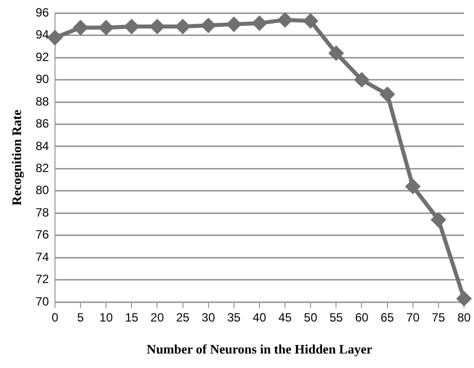 This screenshot has width=474, height=368. Describe the element at coordinates (413, 317) in the screenshot. I see `x-tick-label: 70` at that location.